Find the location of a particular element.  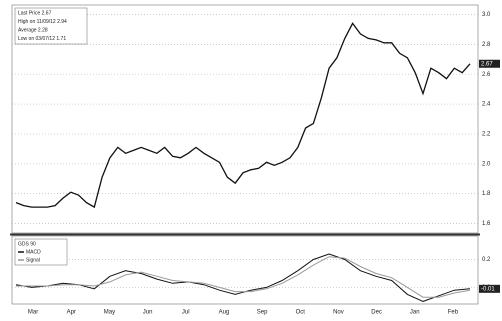

x-tick-label: Dec is located at coordinates (376, 313).